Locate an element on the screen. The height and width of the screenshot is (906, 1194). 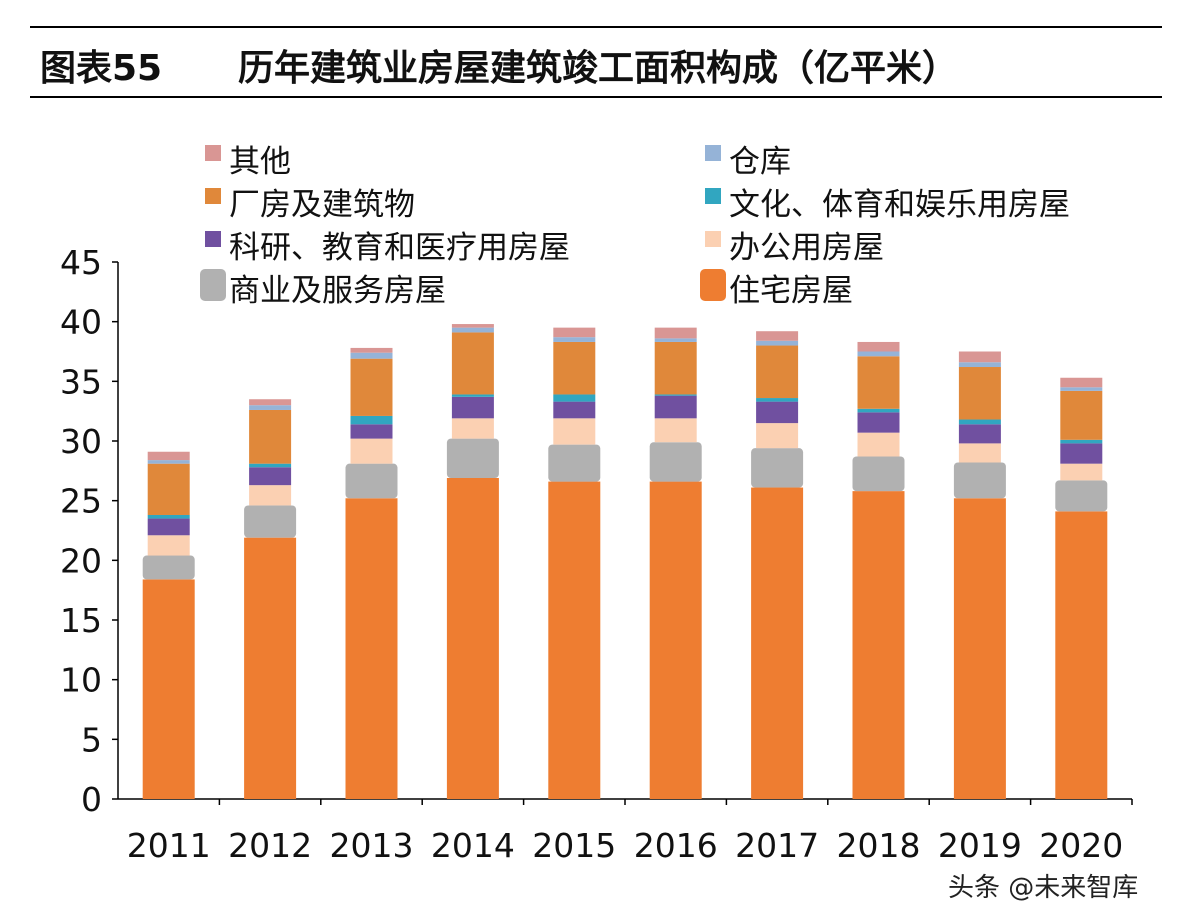
y-tick-label: 40 is located at coordinates (81, 322).